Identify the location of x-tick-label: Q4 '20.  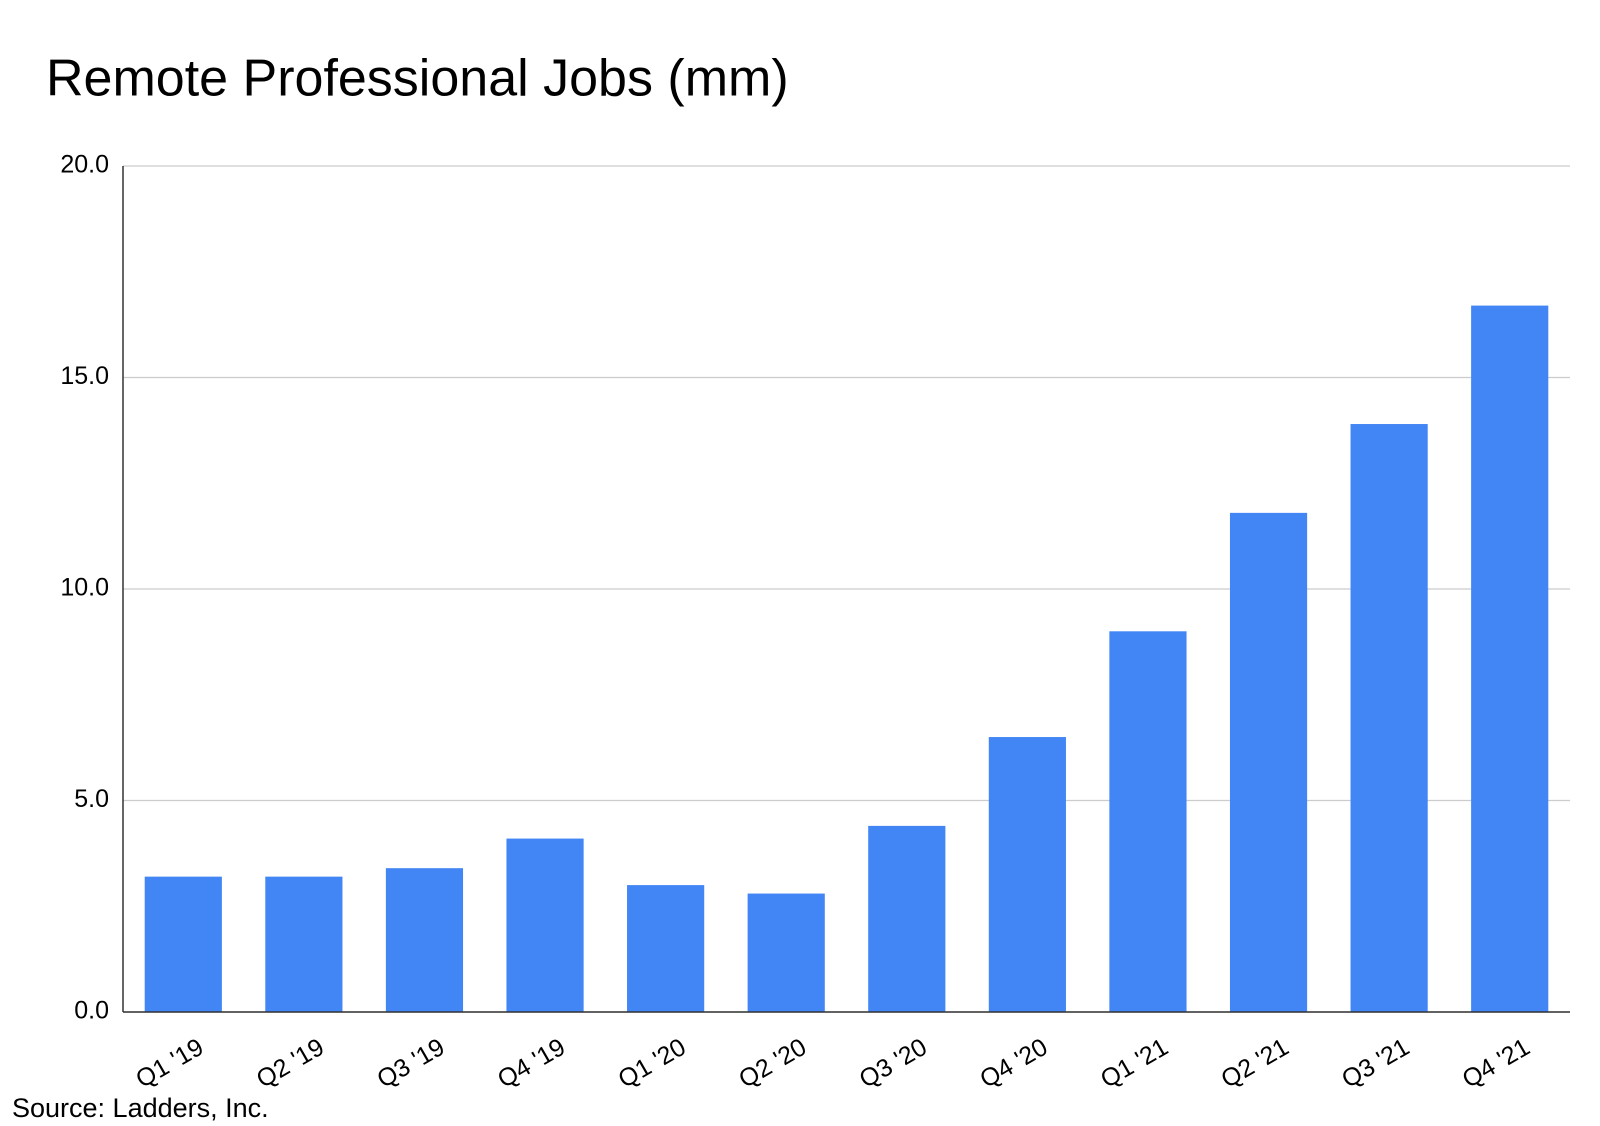
(1013, 1063).